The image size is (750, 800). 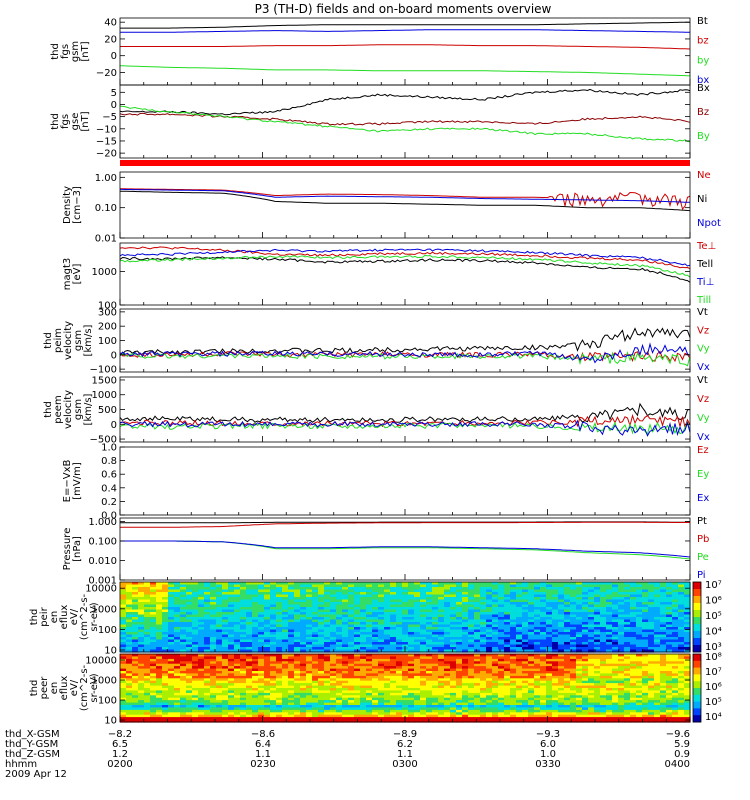 What do you see at coordinates (34, 617) in the screenshot?
I see `y-axis-label-line: thd` at bounding box center [34, 617].